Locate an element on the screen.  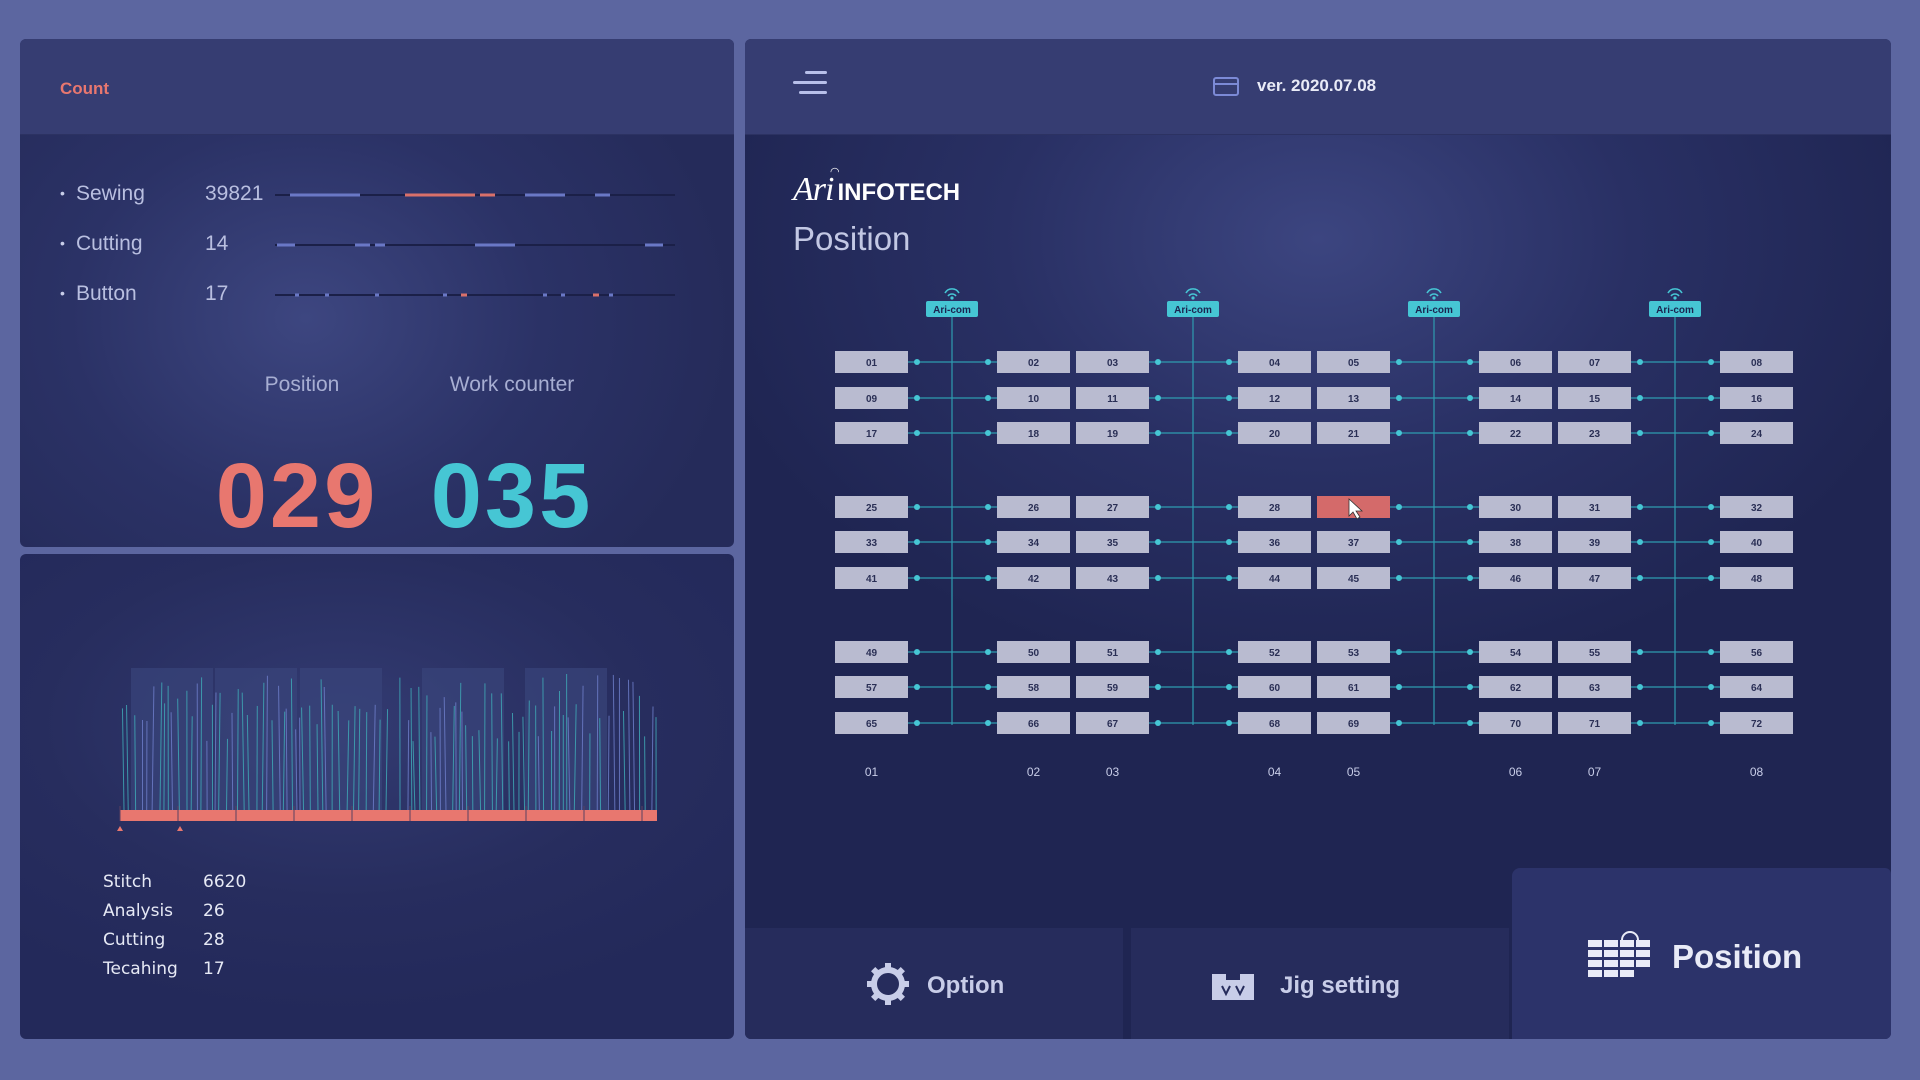
position-cell: 27 is located at coordinates (1112, 507).